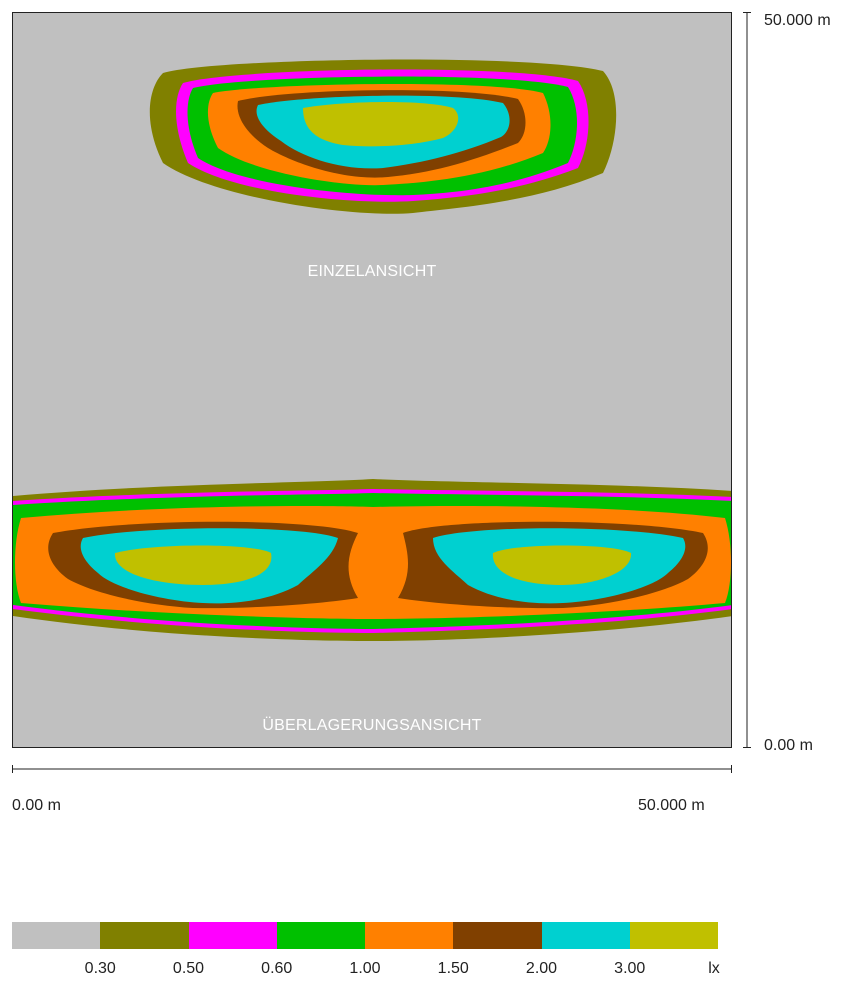 Image resolution: width=858 pixels, height=982 pixels. What do you see at coordinates (372, 726) in the screenshot?
I see `overlay-view-label: ÜBERLAGERUNGSANSICHT` at bounding box center [372, 726].